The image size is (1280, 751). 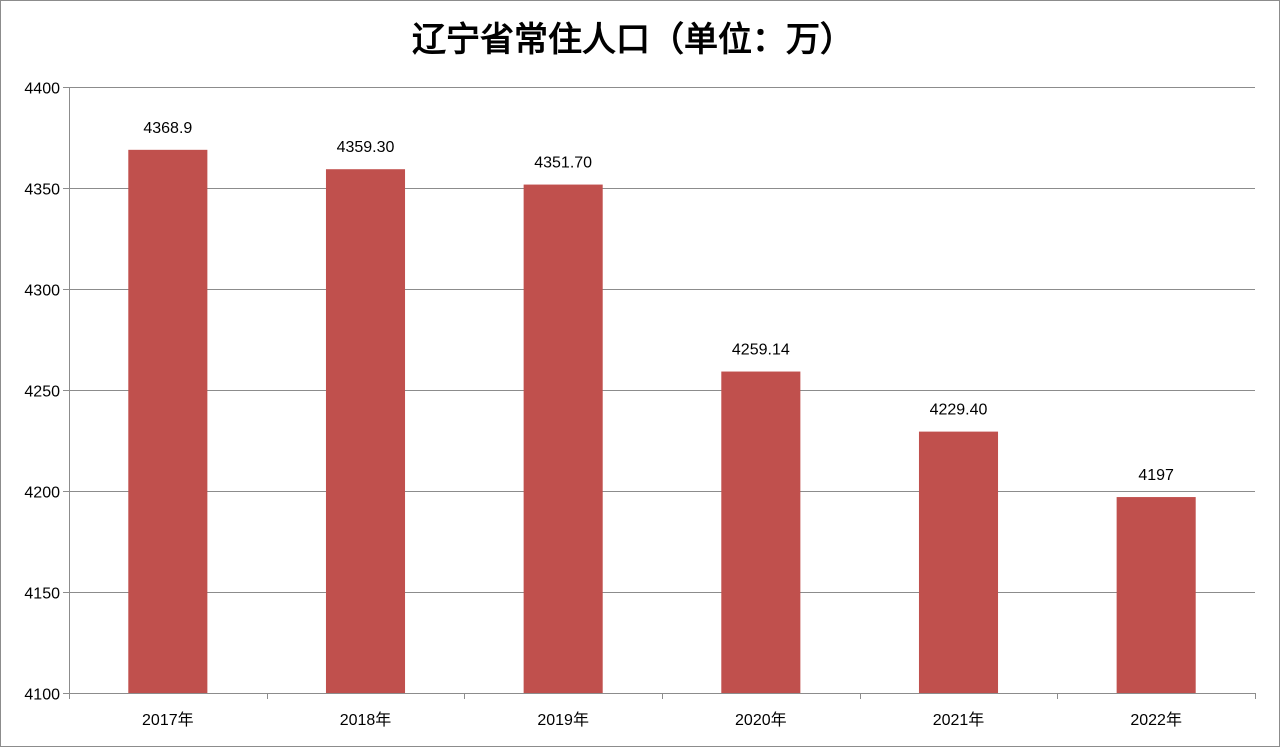 I want to click on x-tick-label: 2021年, so click(x=959, y=720).